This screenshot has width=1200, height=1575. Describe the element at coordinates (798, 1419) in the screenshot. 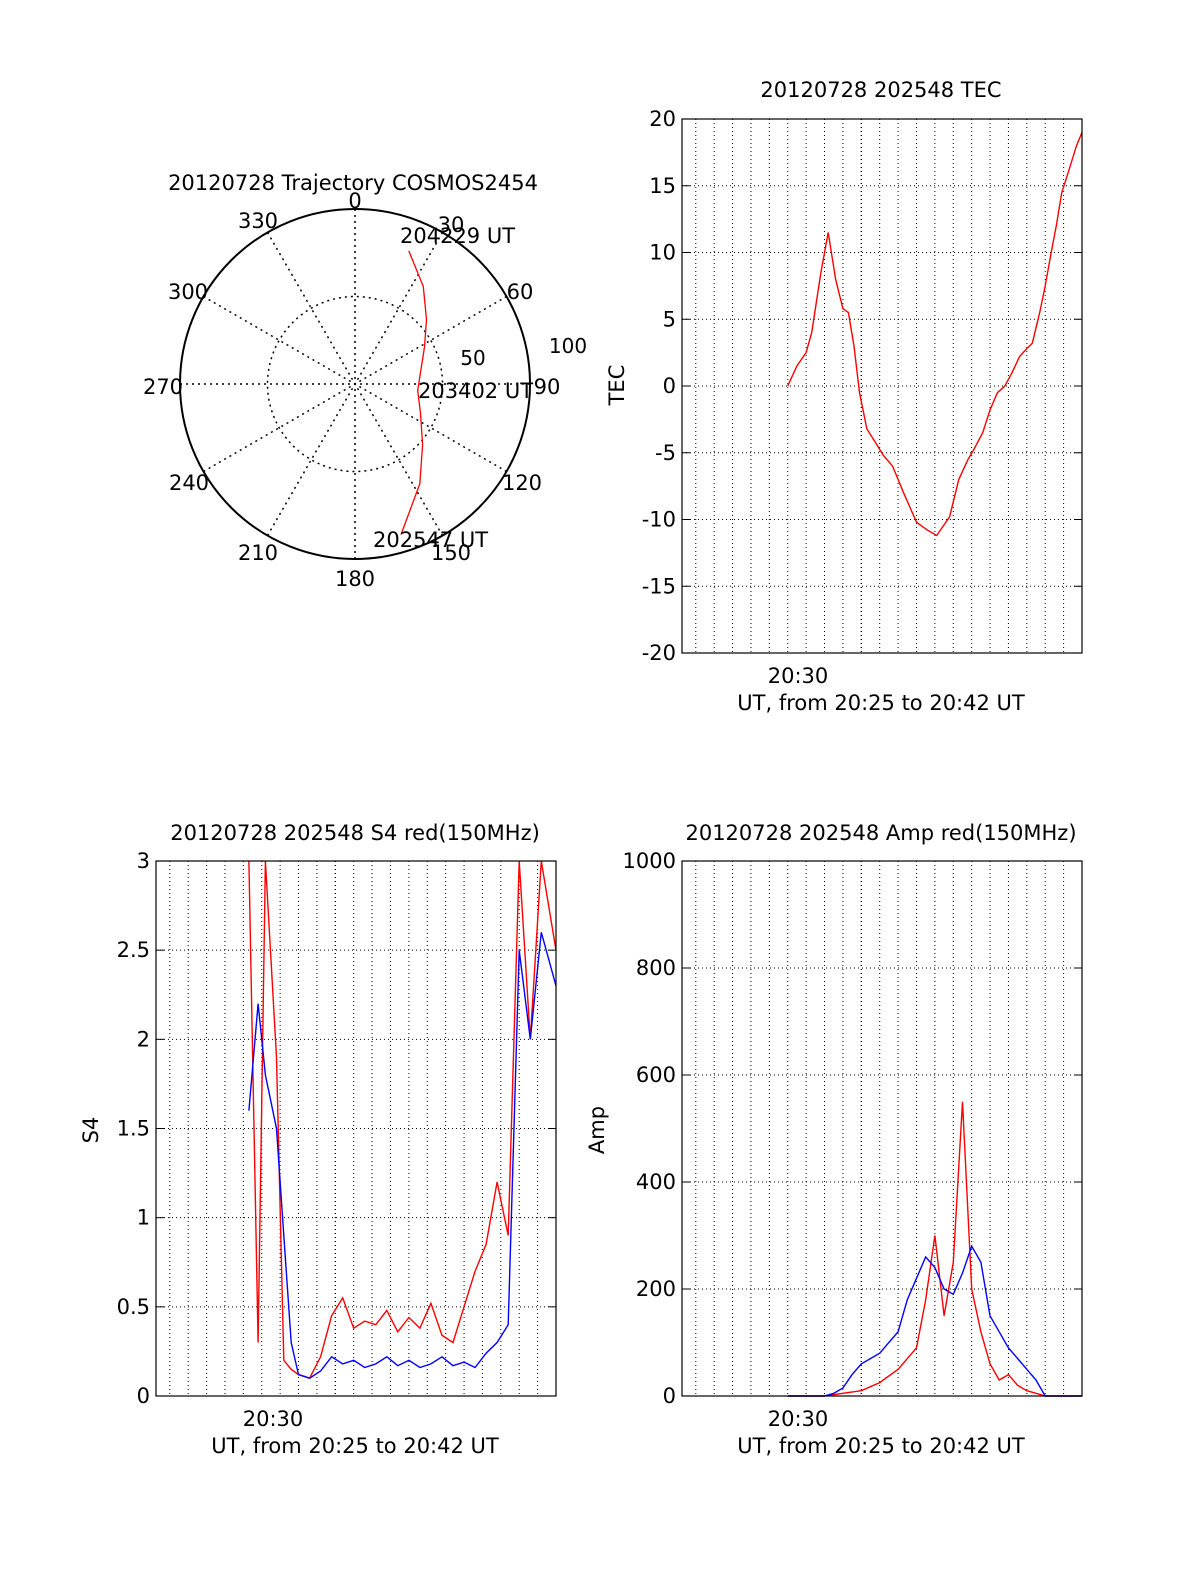

I see `amp-xtick-label: 20:30` at that location.